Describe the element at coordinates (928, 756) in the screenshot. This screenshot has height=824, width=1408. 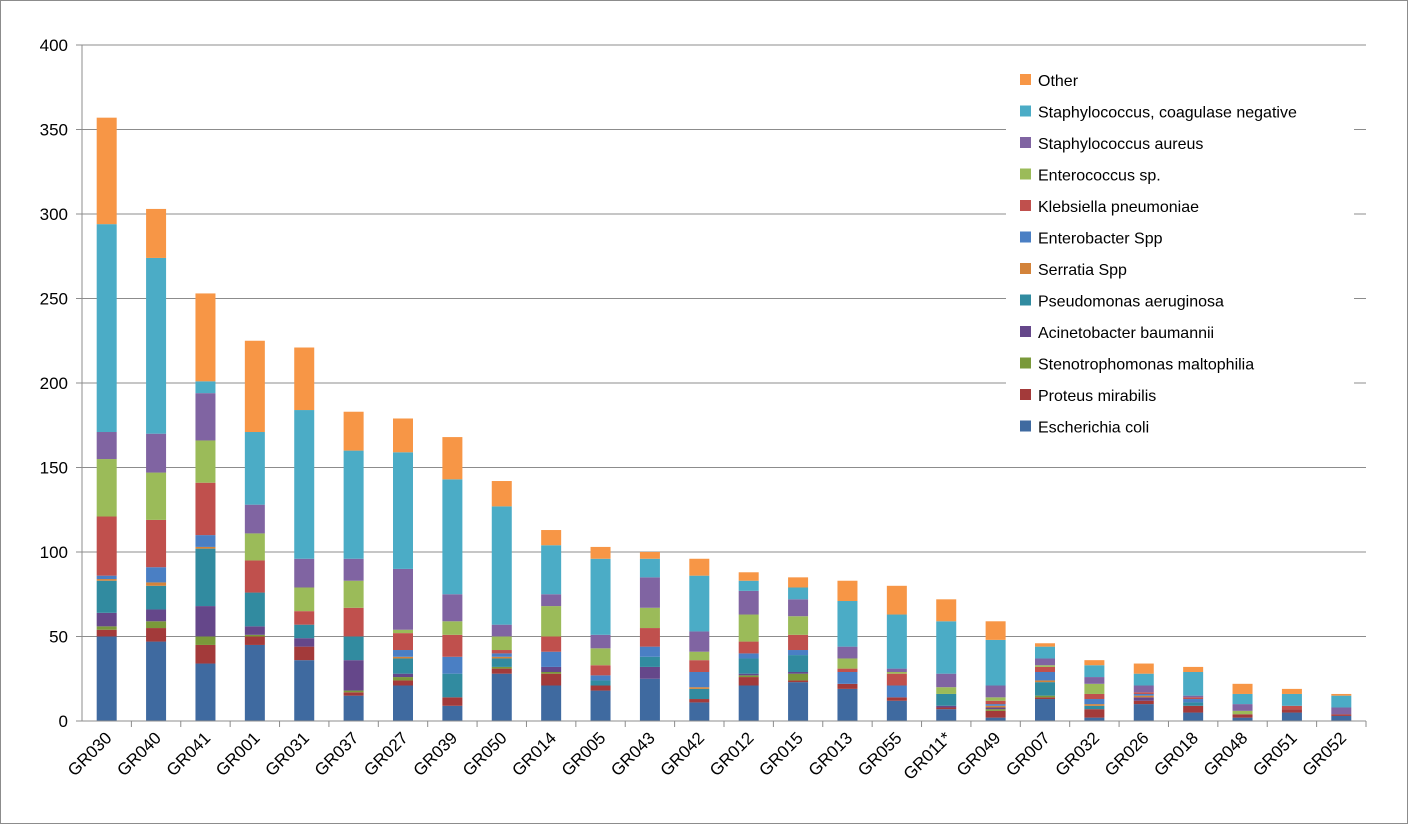
I see `x-tick-label: GR011*` at that location.